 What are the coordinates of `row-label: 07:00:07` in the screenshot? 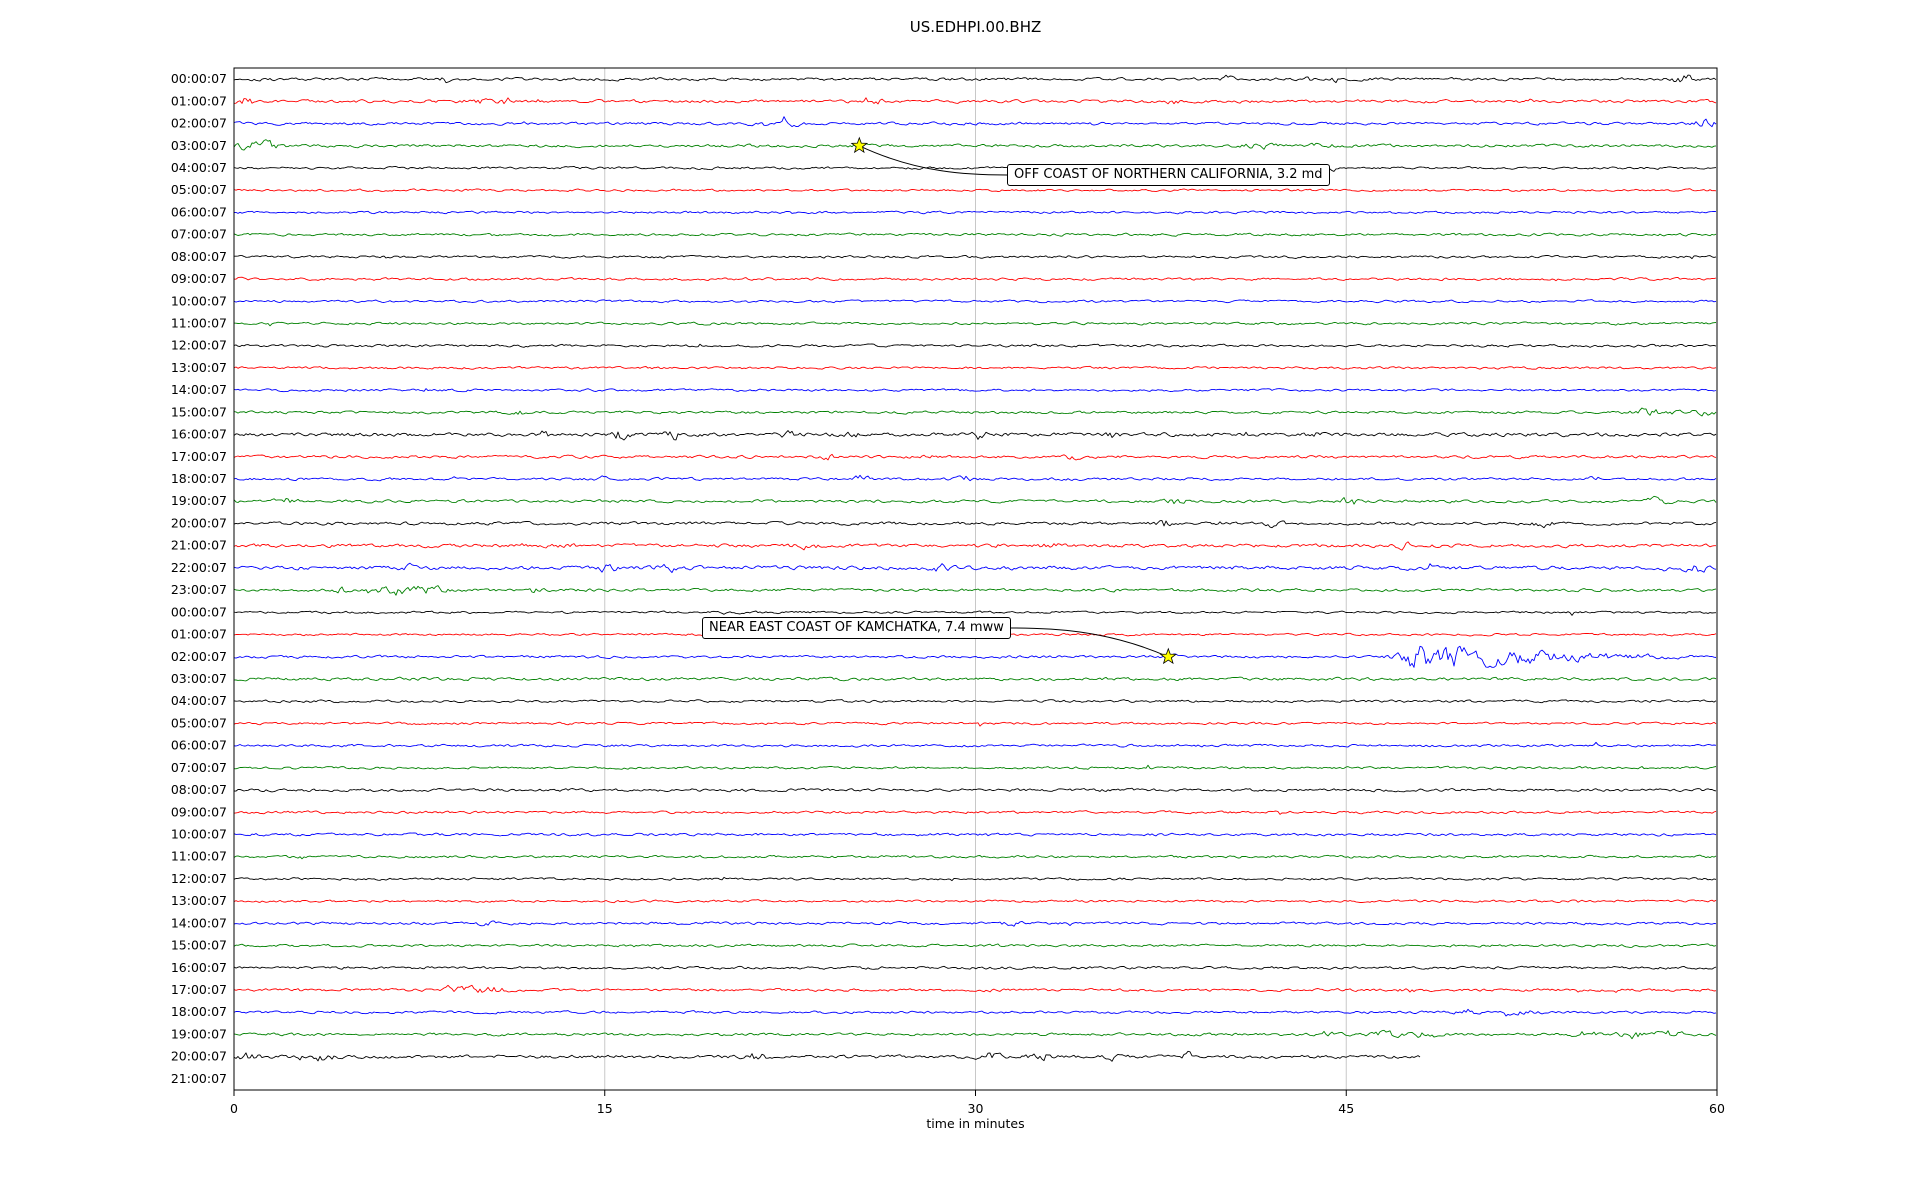 It's located at (199, 234).